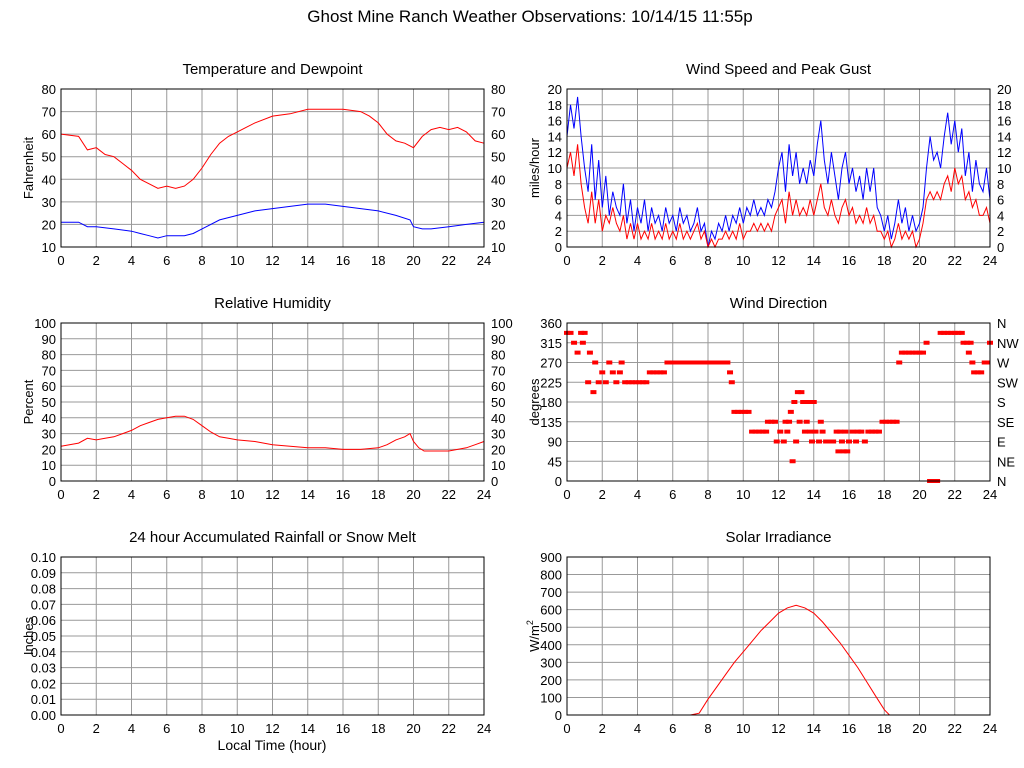 This screenshot has height=768, width=1024. I want to click on y-tick-label: 70, so click(49, 112).